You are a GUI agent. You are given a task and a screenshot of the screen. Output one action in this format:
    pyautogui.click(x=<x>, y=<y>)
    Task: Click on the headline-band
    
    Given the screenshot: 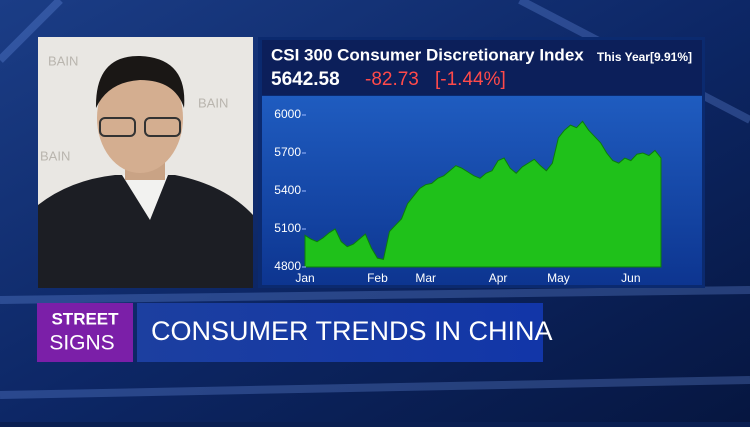 What is the action you would take?
    pyautogui.click(x=340, y=332)
    